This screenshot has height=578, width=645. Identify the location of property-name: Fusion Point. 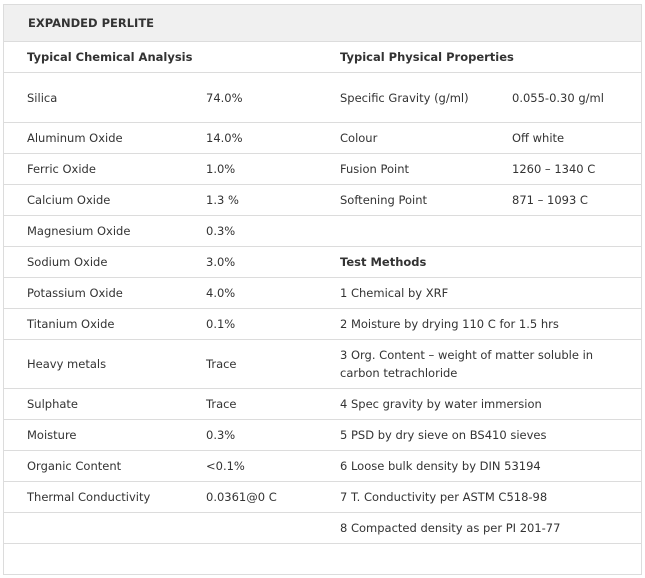
(374, 169).